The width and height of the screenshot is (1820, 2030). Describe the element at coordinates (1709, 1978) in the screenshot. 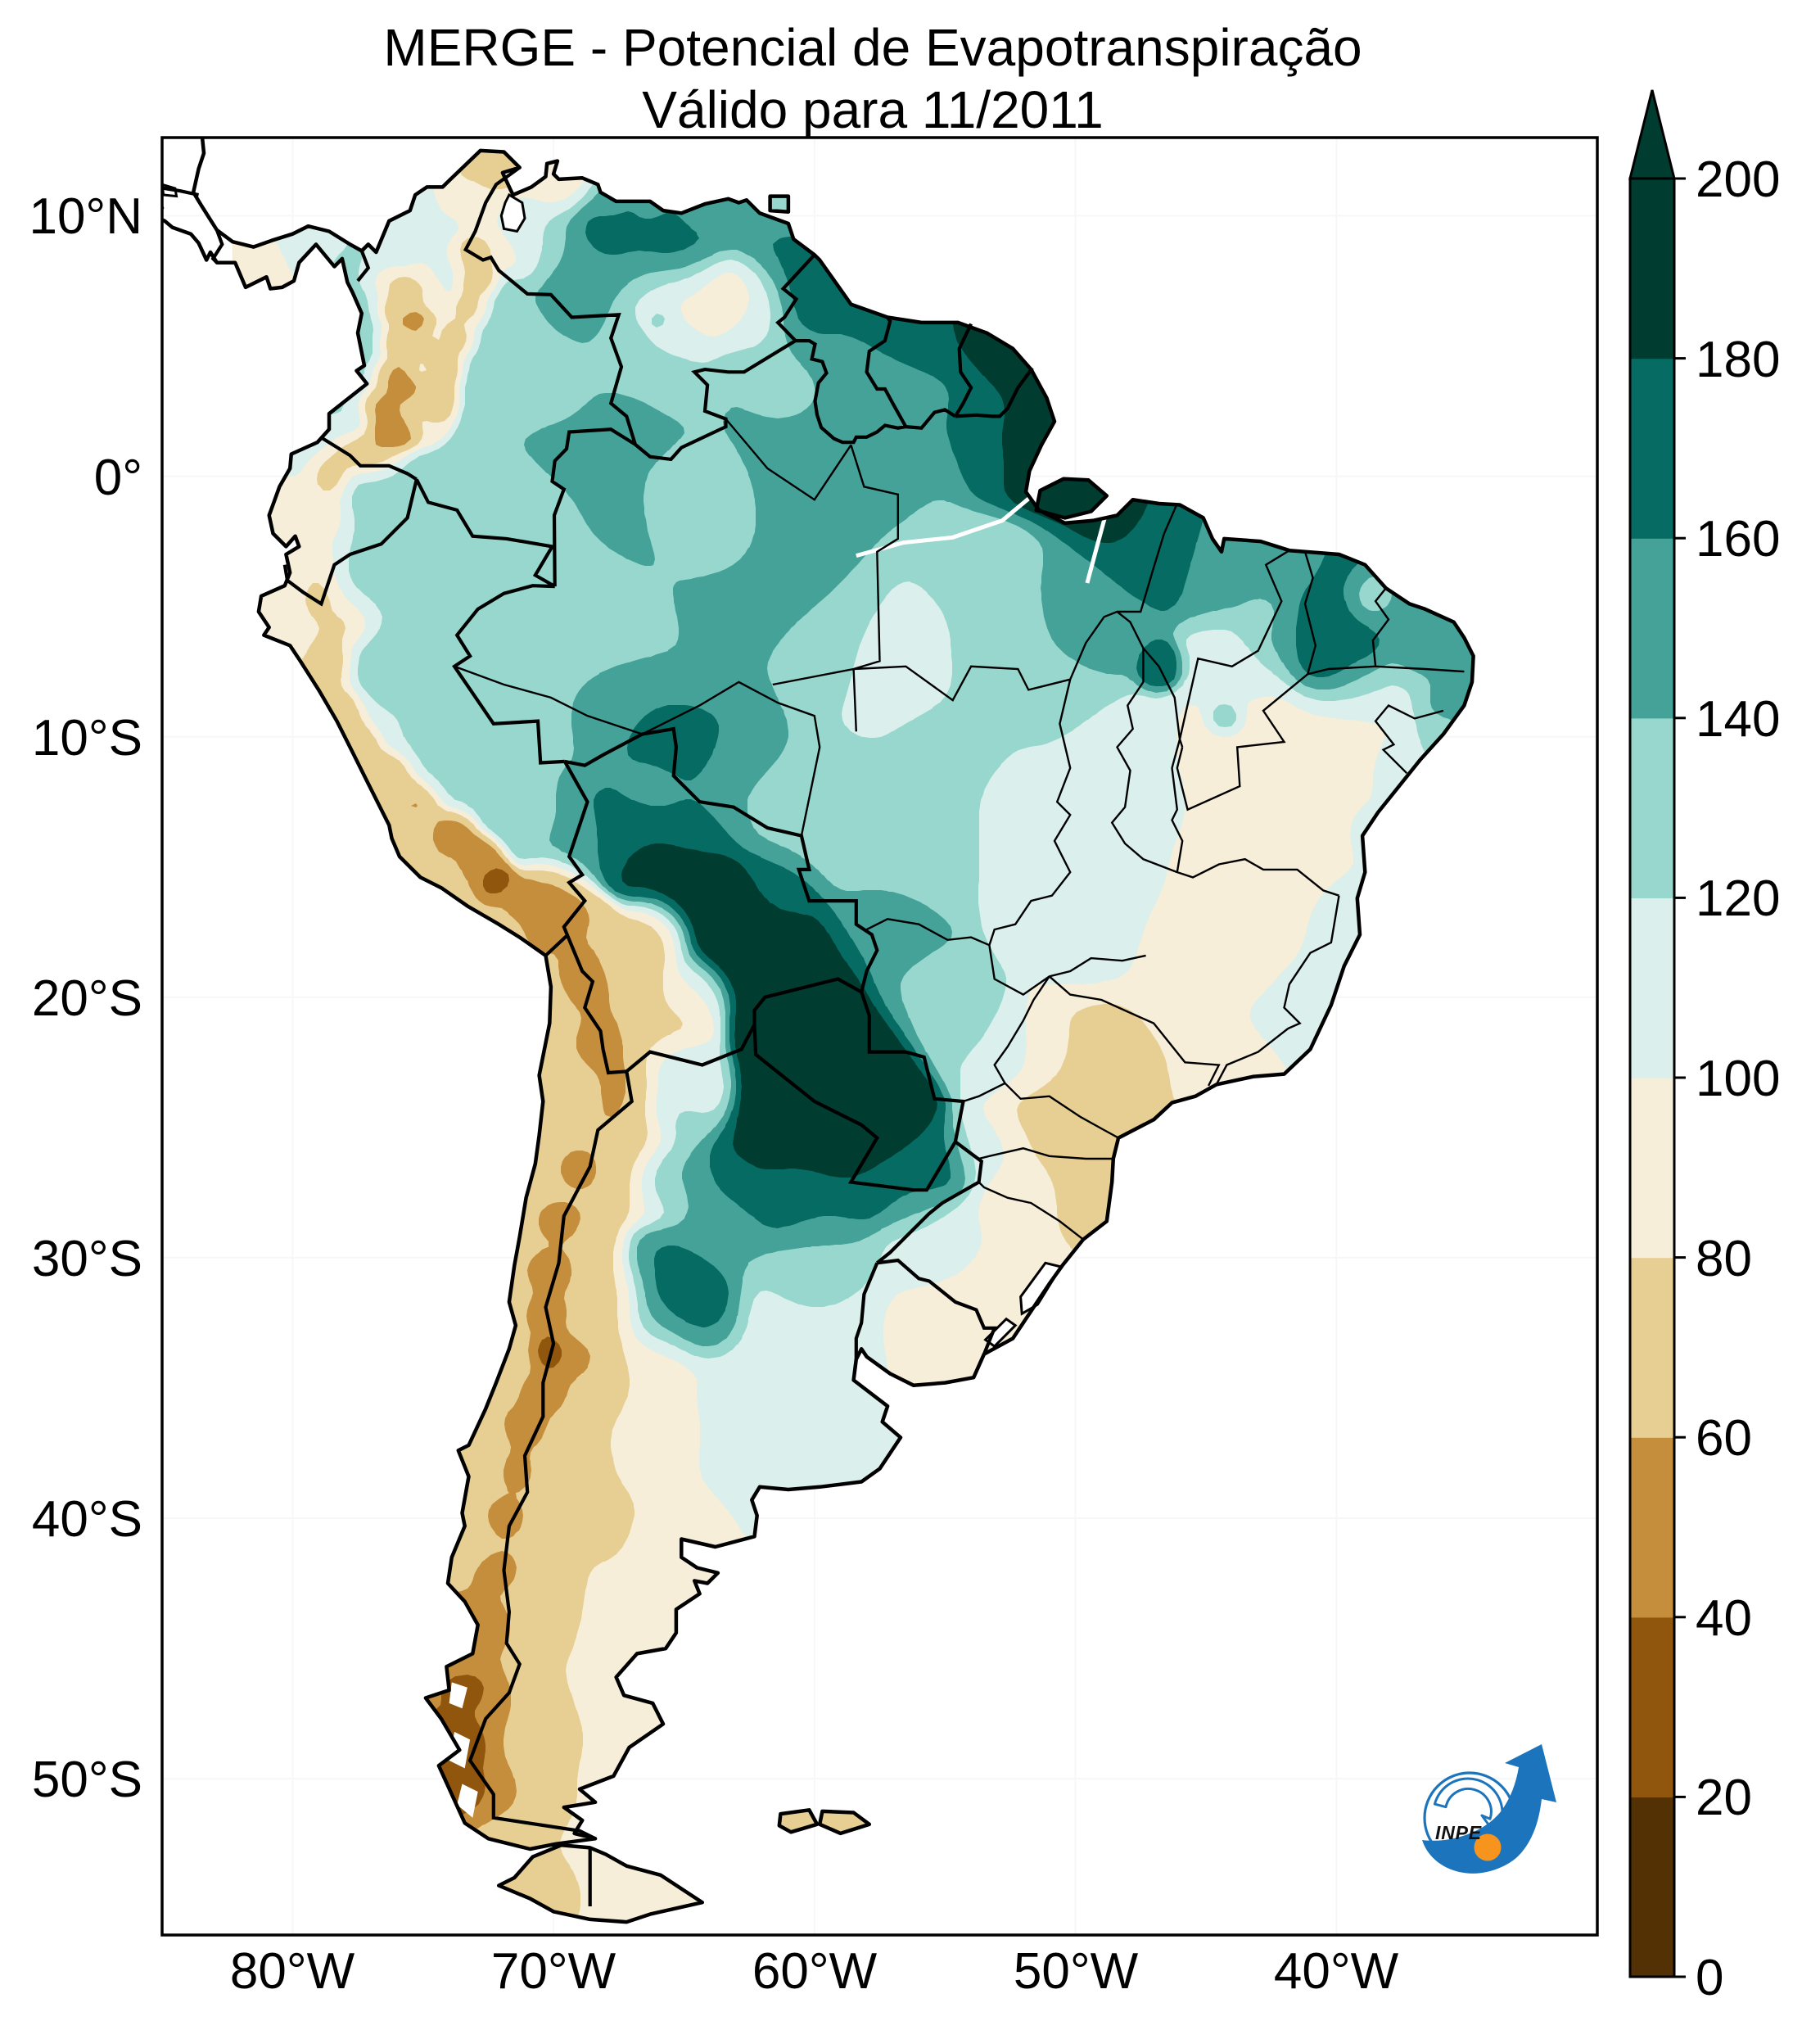

I see `svg-text: 0` at that location.